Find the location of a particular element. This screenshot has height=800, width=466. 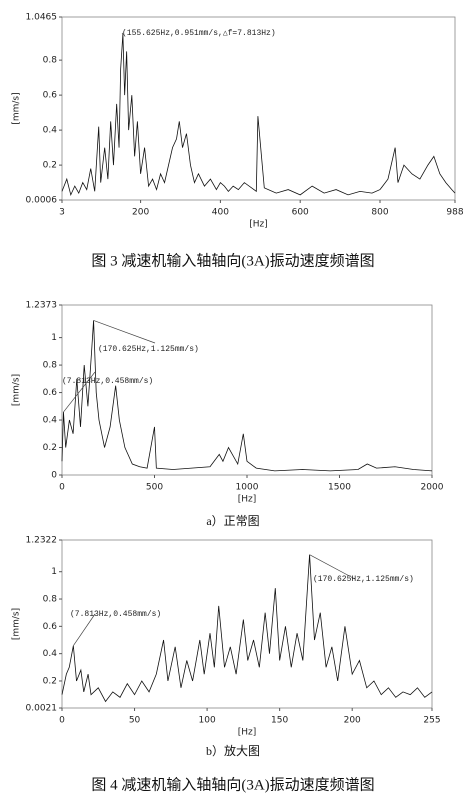

x-tick-label: 255 is located at coordinates (431, 721).